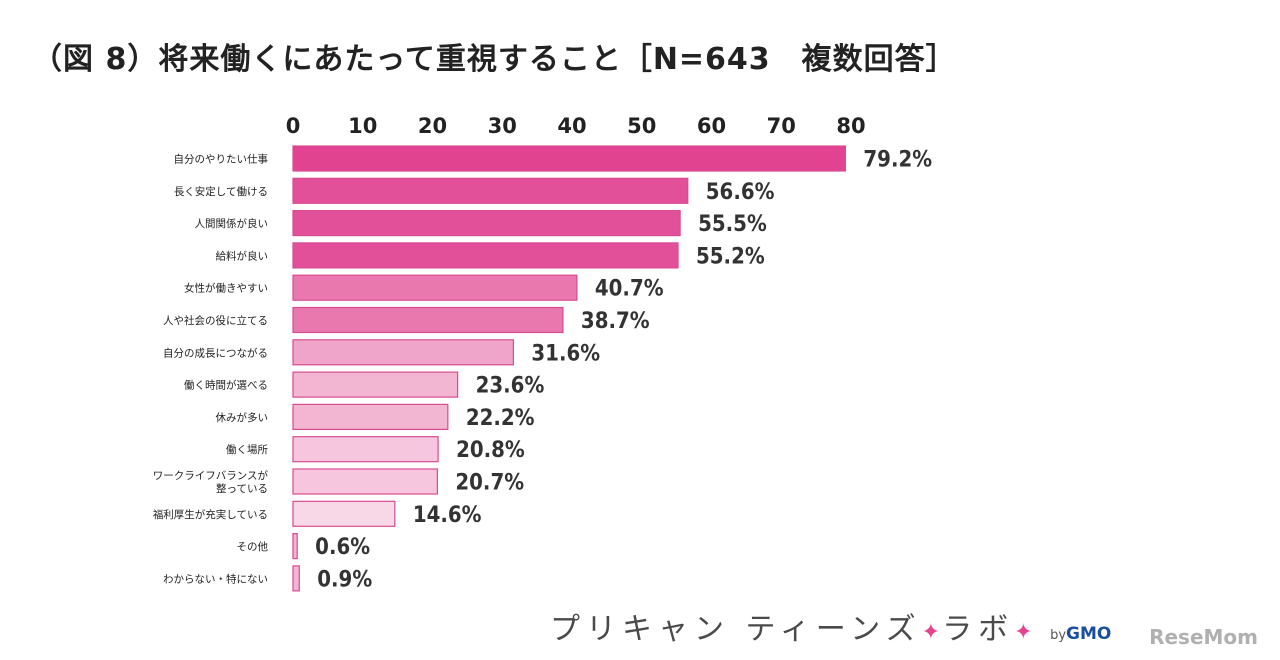 This screenshot has height=660, width=1280. Describe the element at coordinates (736, 629) in the screenshot. I see `brand-name: プリキャン ティーンズ` at that location.